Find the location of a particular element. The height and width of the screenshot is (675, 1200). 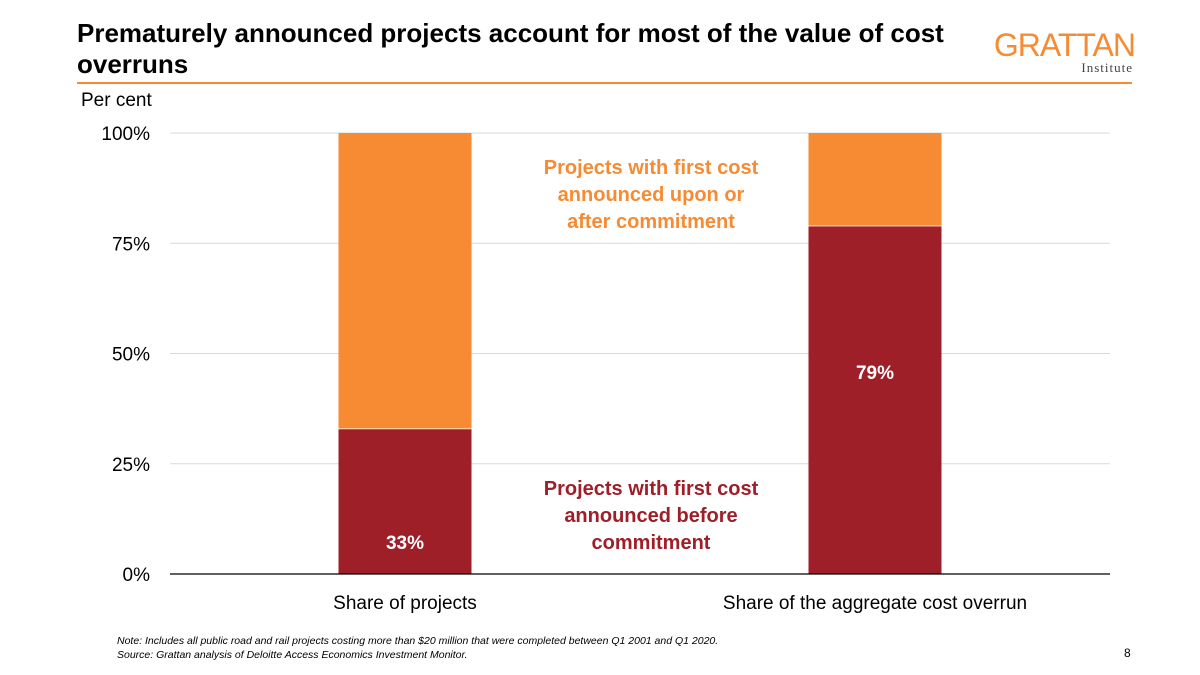

y-tick-label: 50% is located at coordinates (131, 355).